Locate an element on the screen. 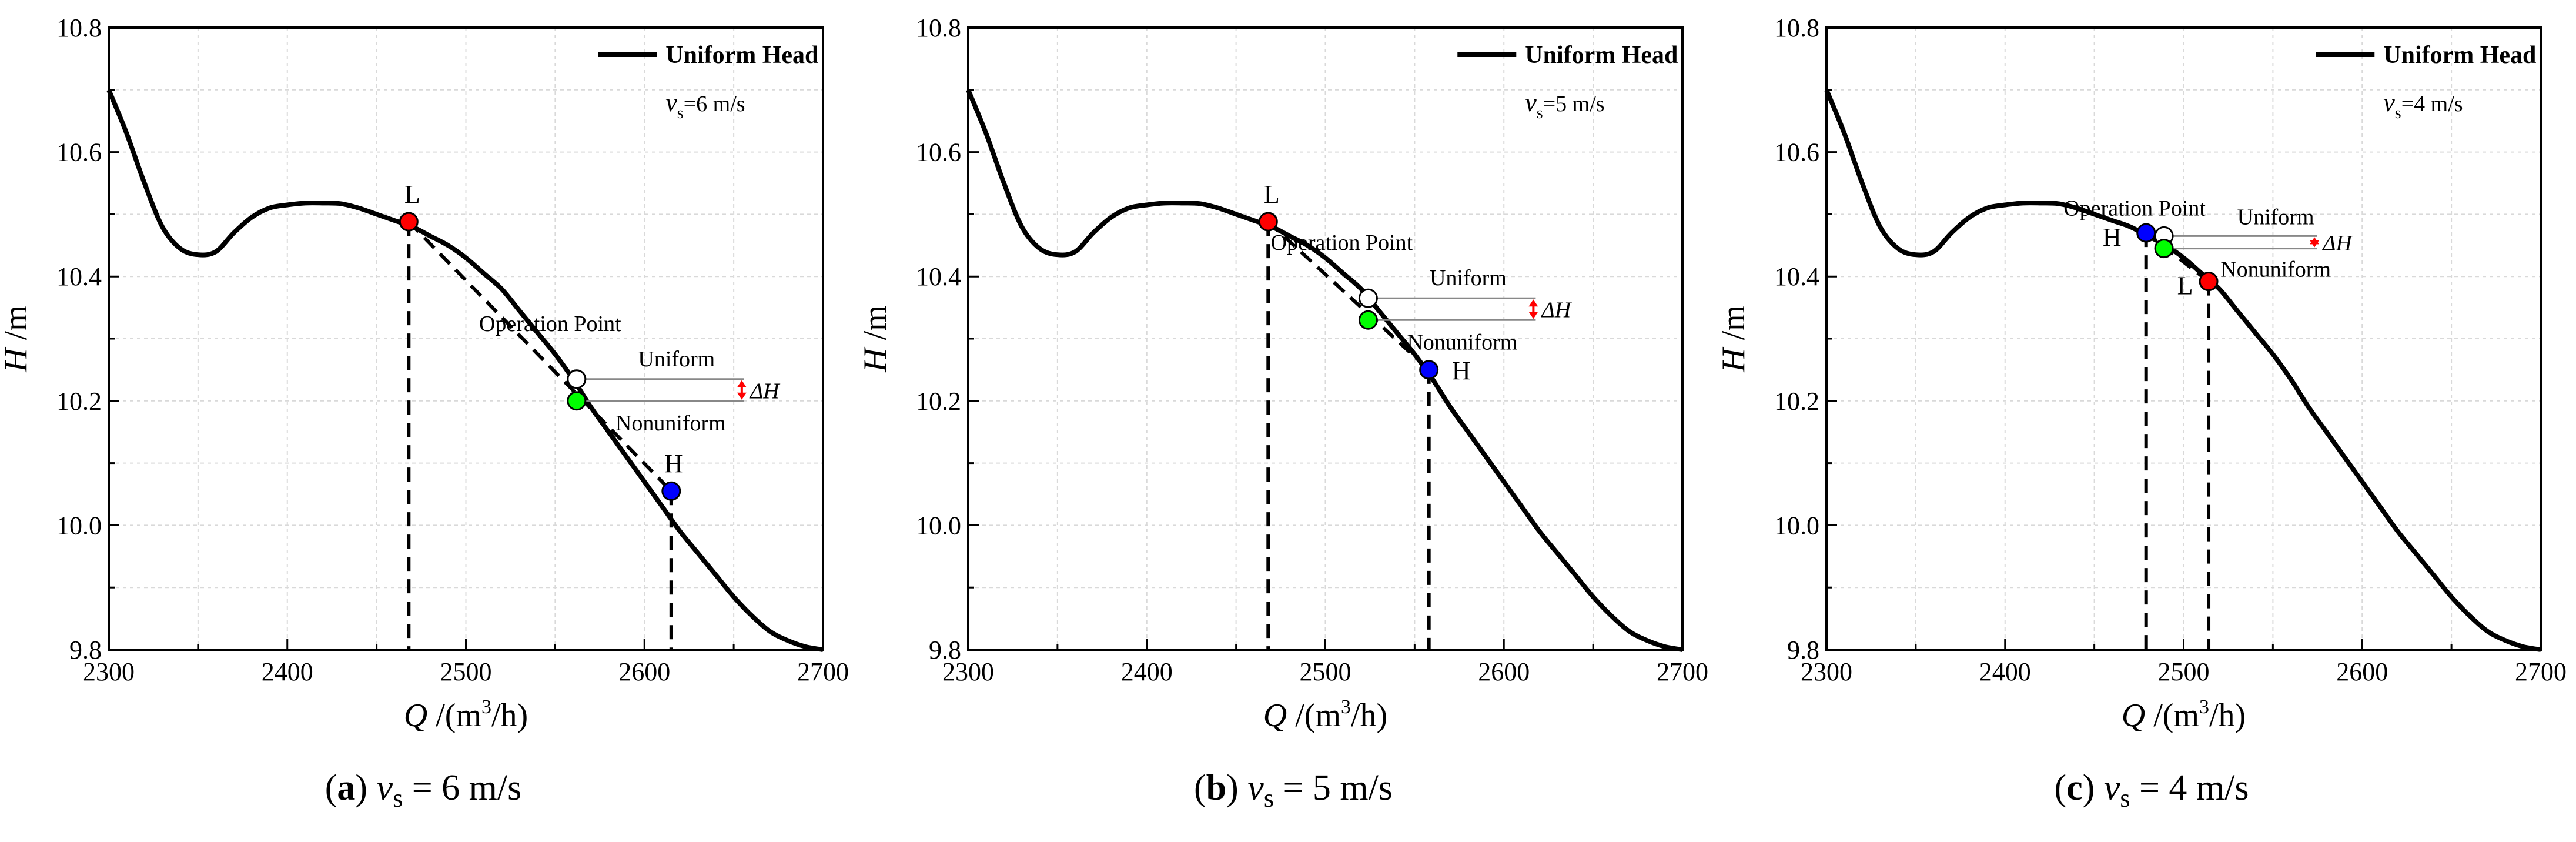 The width and height of the screenshot is (2576, 842). caption-subscript: s is located at coordinates (2125, 798).